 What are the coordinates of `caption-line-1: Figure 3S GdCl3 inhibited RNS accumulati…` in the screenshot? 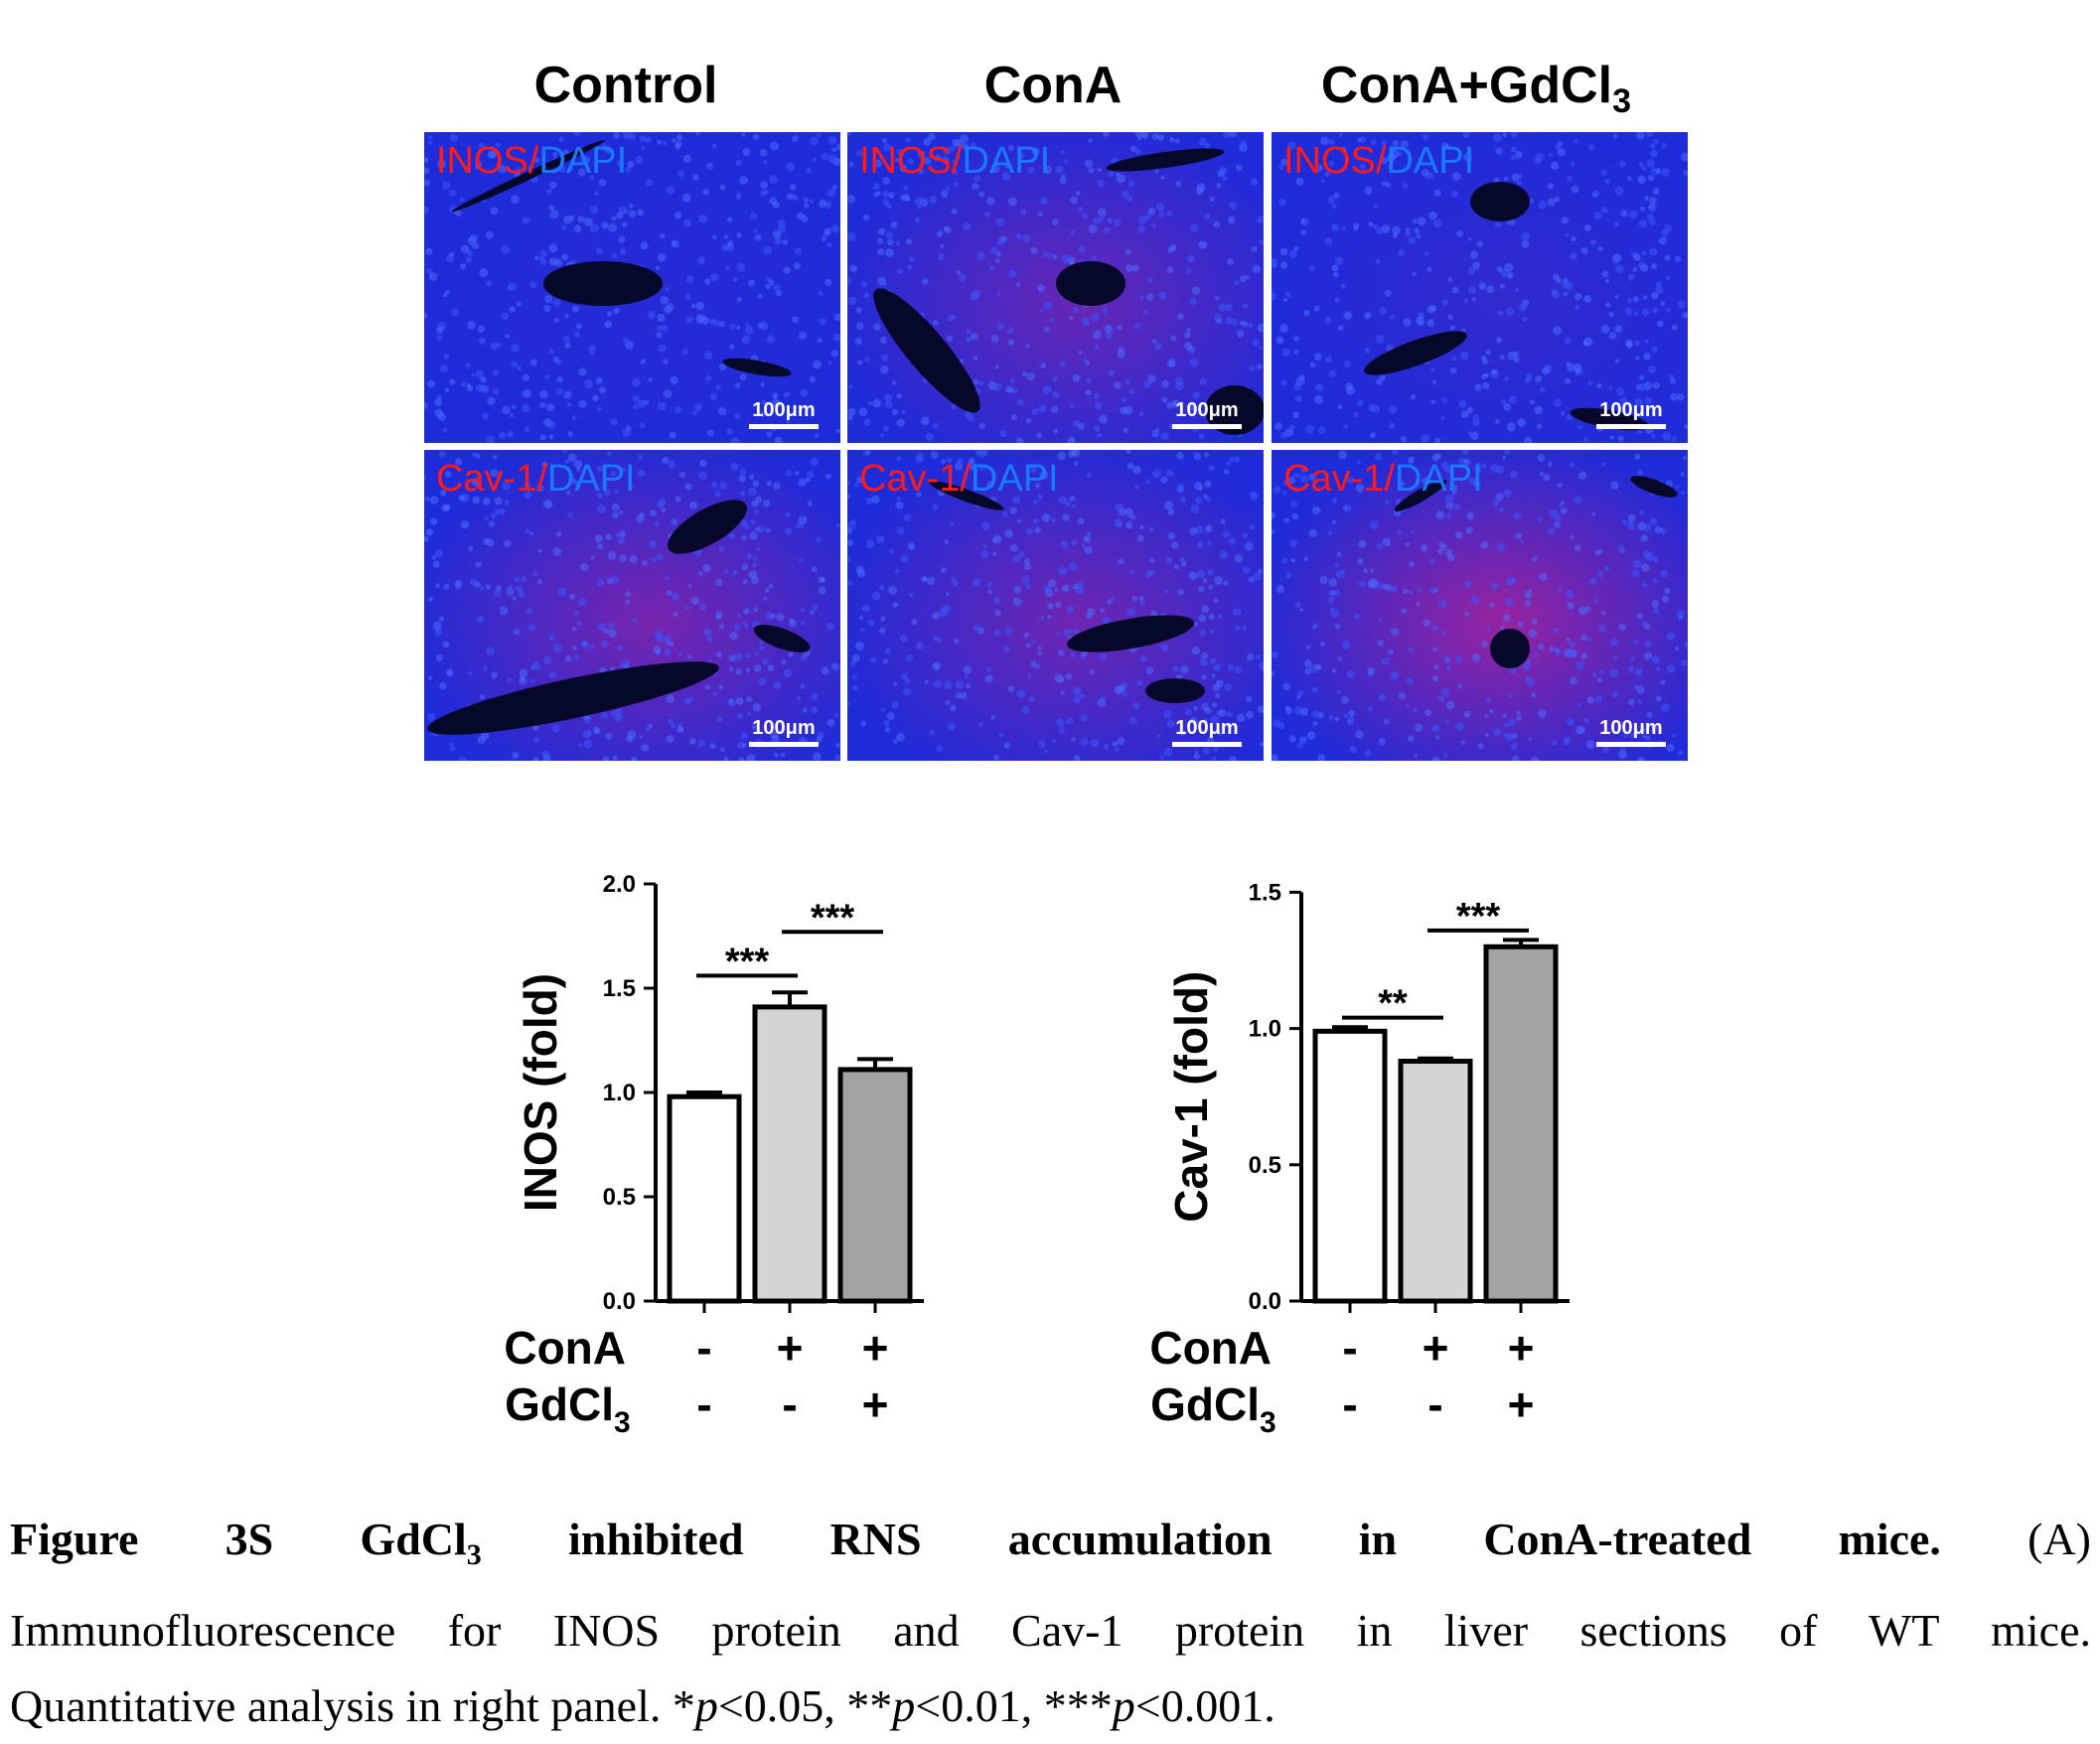 It's located at (1050, 1543).